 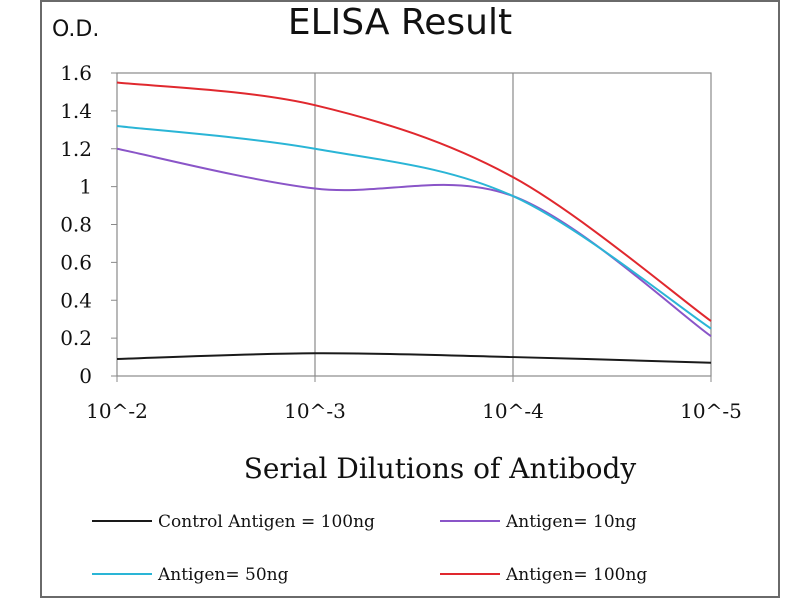 I want to click on y-tick-label: 1.4, so click(x=76, y=111).